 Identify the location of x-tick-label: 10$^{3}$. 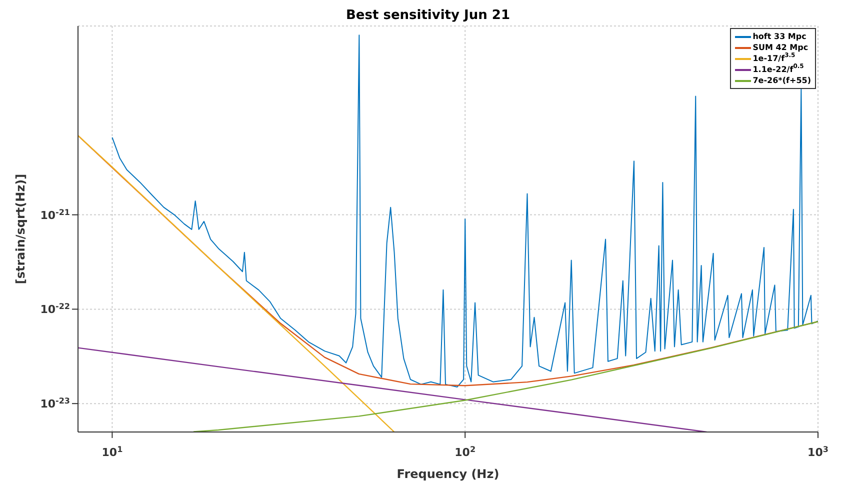
(818, 451).